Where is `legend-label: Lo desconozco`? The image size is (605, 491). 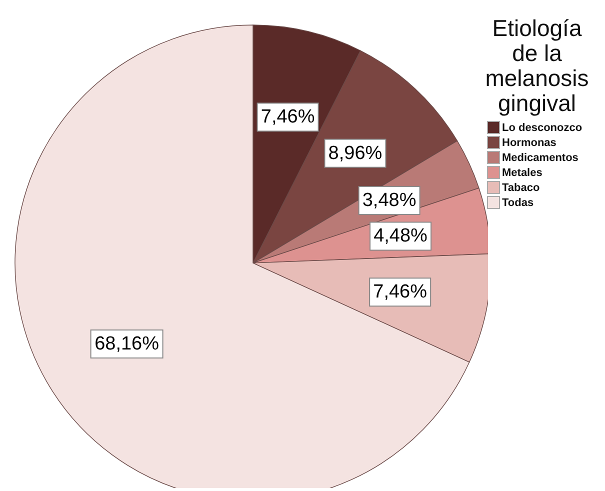 legend-label: Lo desconozco is located at coordinates (542, 128).